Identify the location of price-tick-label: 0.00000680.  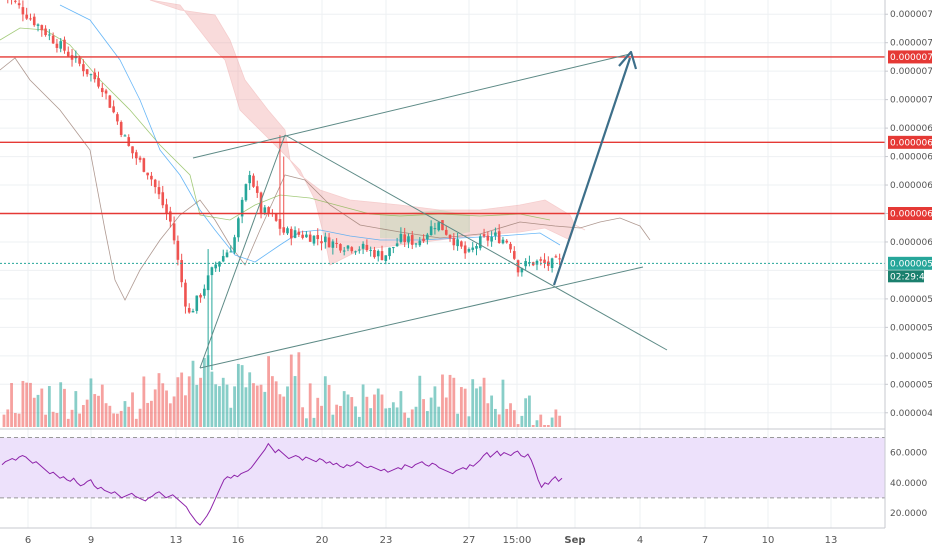
(911, 129).